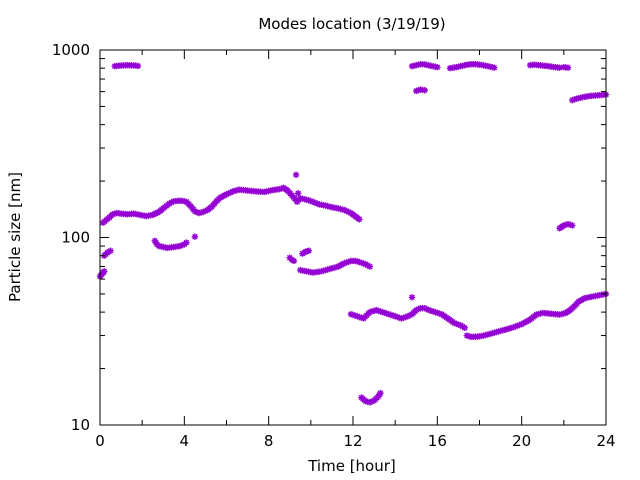  Describe the element at coordinates (15, 237) in the screenshot. I see `y-axis-label: Particle size [nm]` at that location.